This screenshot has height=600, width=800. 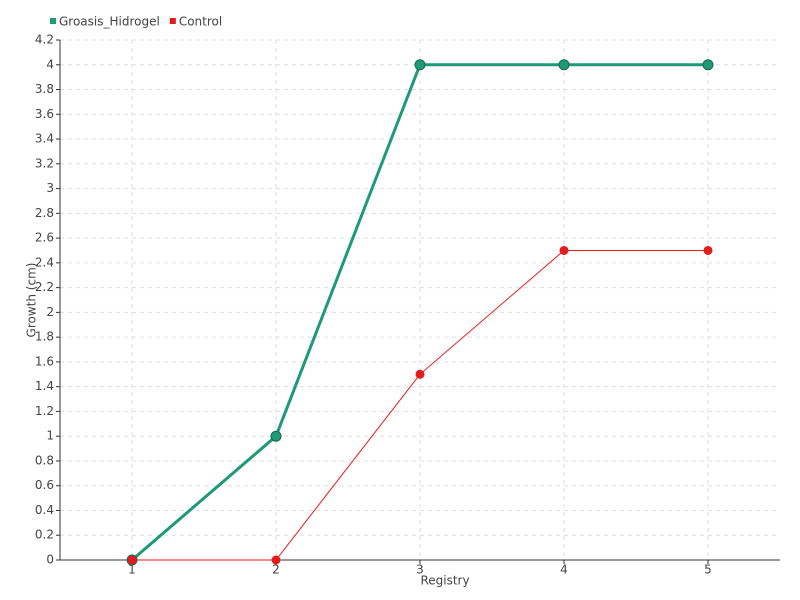 I want to click on y-tick-label: 3.6, so click(x=44, y=114).